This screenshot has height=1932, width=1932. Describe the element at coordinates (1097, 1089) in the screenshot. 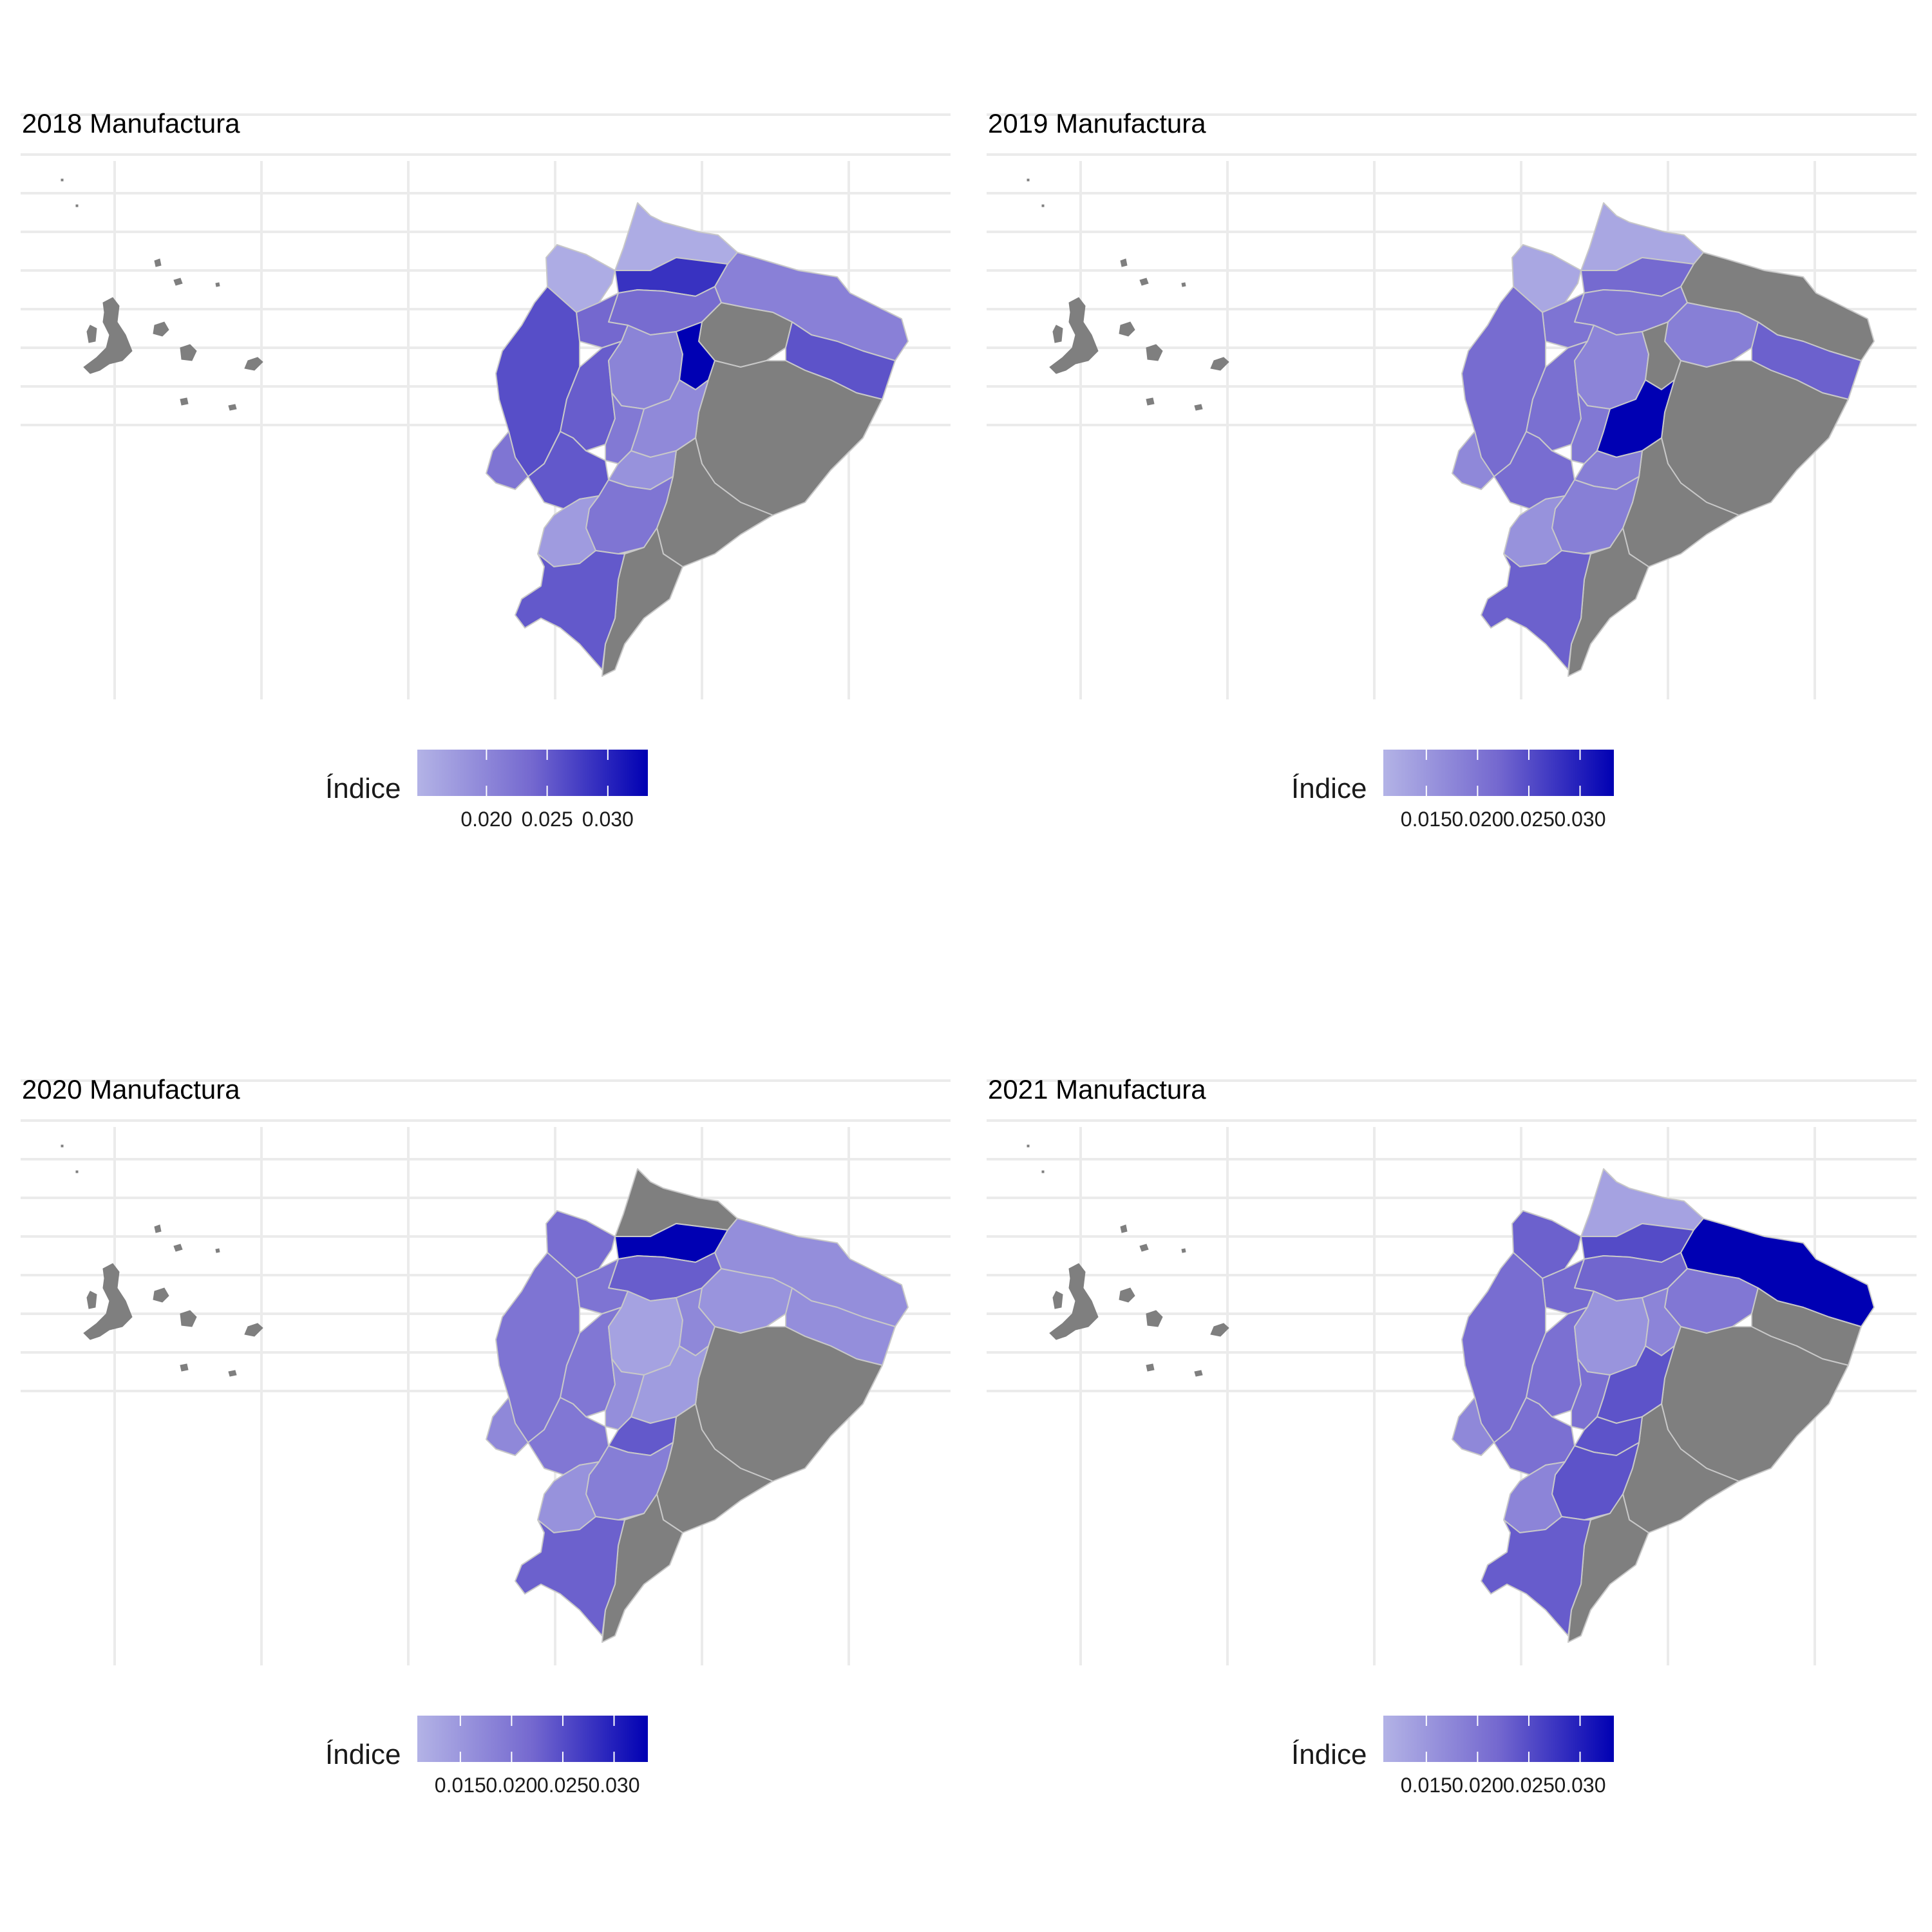

I see `map-title: 2021 Manufactura` at that location.